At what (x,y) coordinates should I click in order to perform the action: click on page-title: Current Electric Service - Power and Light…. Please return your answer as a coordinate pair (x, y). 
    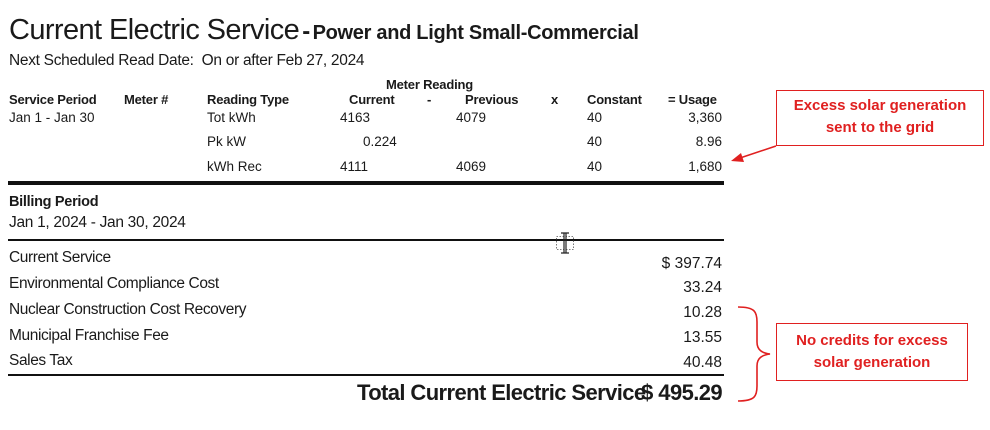
    Looking at the image, I should click on (324, 30).